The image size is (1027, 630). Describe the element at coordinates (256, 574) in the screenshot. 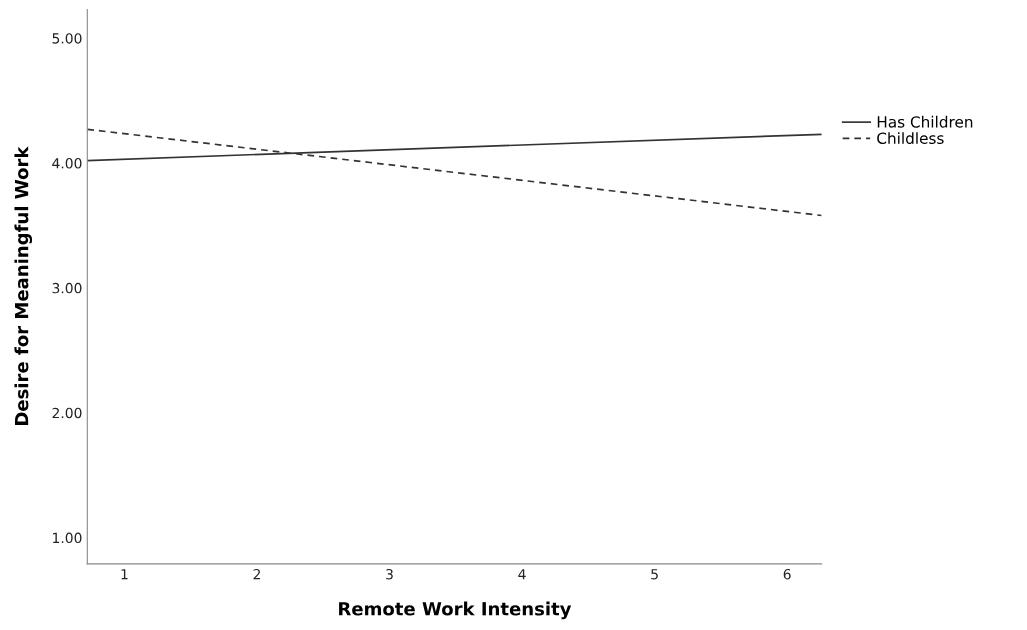

I see `x-tick-label: 2` at that location.